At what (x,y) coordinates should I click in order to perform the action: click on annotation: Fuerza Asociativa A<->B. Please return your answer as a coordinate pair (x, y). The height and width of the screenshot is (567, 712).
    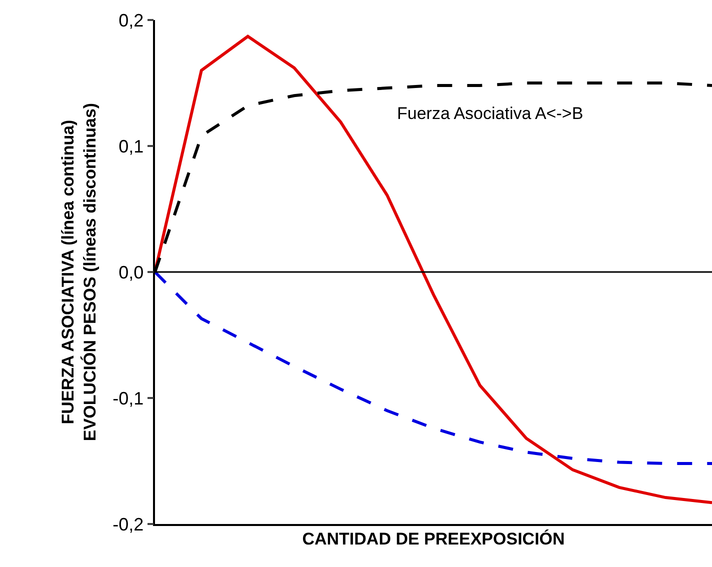
    Looking at the image, I should click on (490, 113).